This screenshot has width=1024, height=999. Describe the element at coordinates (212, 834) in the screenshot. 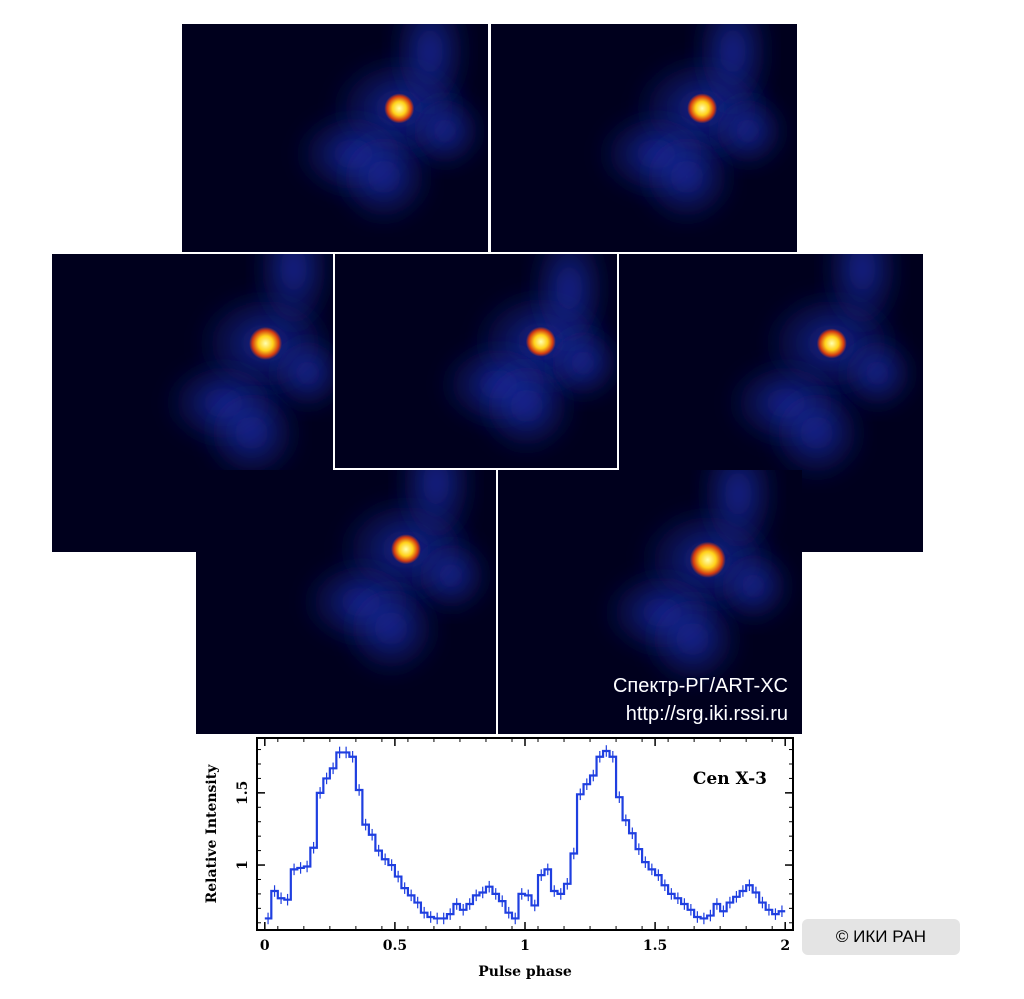

I see `y-axis-label: Relative Intensity` at that location.